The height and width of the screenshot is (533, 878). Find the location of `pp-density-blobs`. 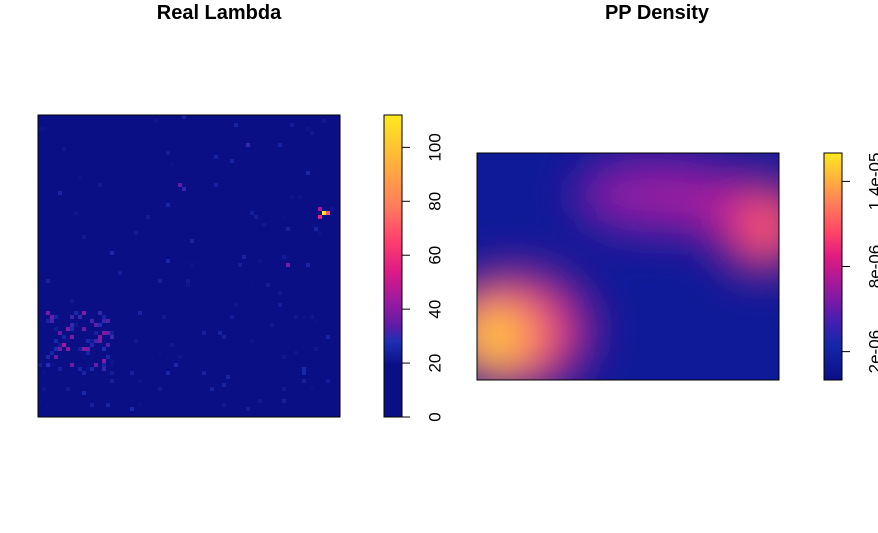

pp-density-blobs is located at coordinates (628, 268).